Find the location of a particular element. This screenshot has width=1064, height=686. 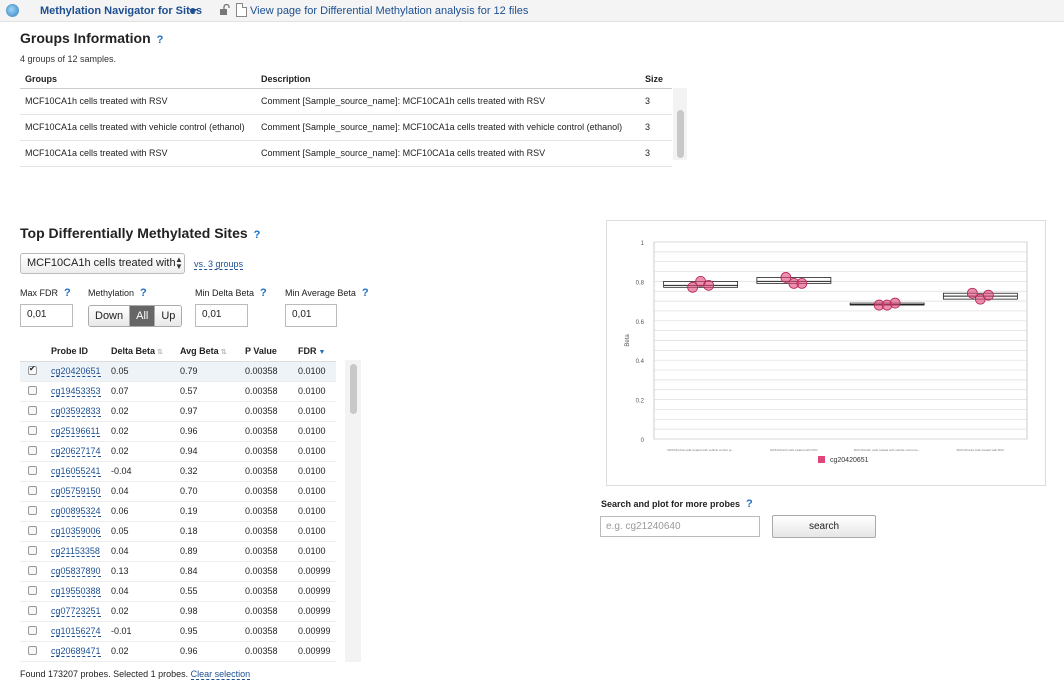

probe-row: cg10359006 0.05 0.18 0.00358 0.0100 is located at coordinates (178, 531).